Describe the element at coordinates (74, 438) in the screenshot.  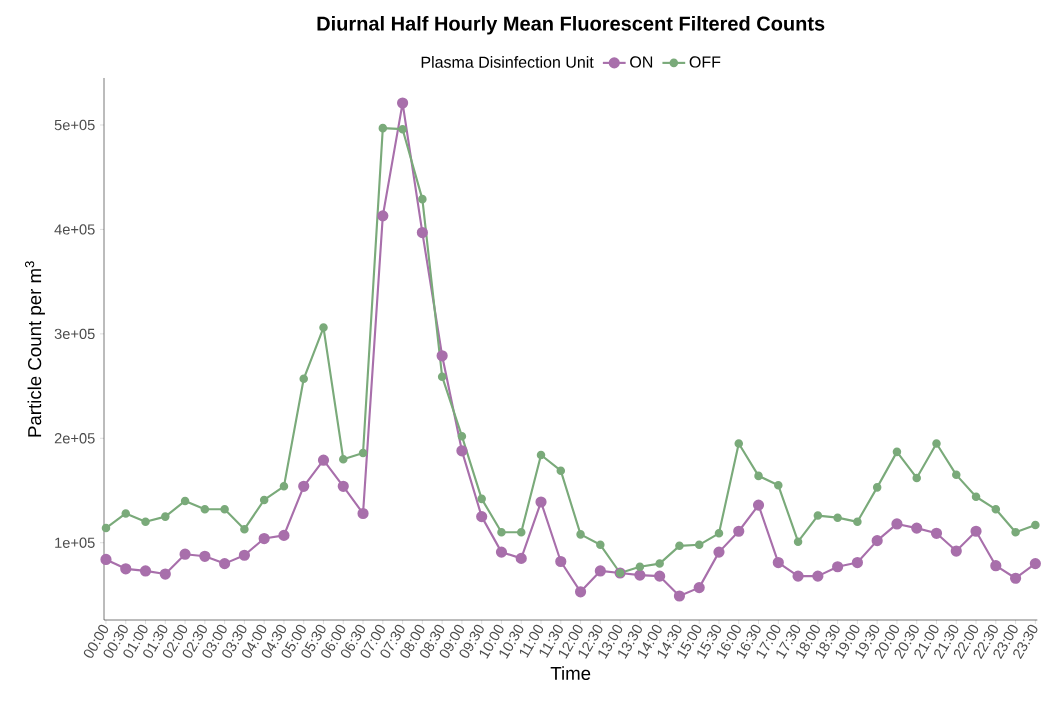
I see `y-tick-label: 2e+05` at that location.